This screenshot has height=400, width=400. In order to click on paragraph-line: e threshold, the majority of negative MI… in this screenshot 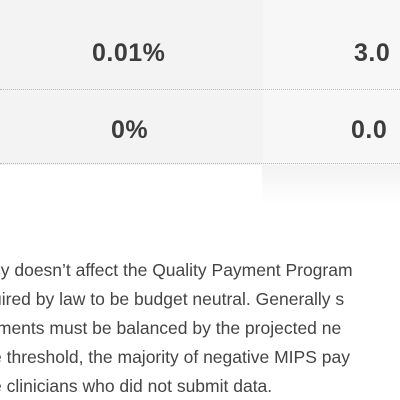, I will do `click(175, 357)`.